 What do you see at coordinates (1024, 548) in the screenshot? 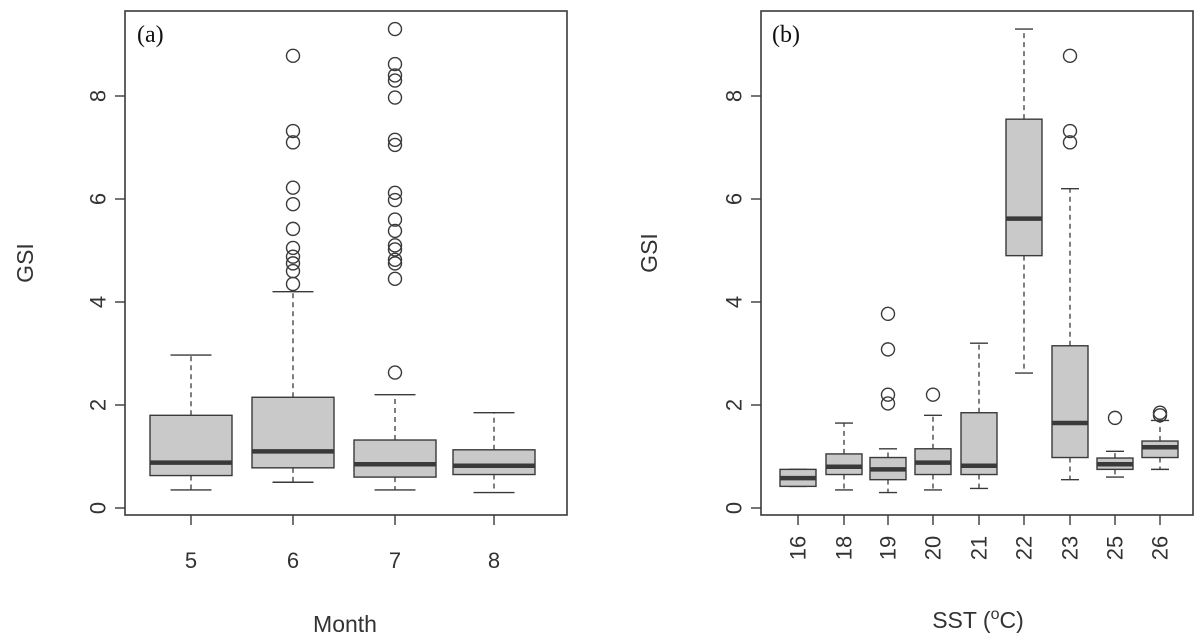
I see `panel-b-x-tick-label: 22` at bounding box center [1024, 548].